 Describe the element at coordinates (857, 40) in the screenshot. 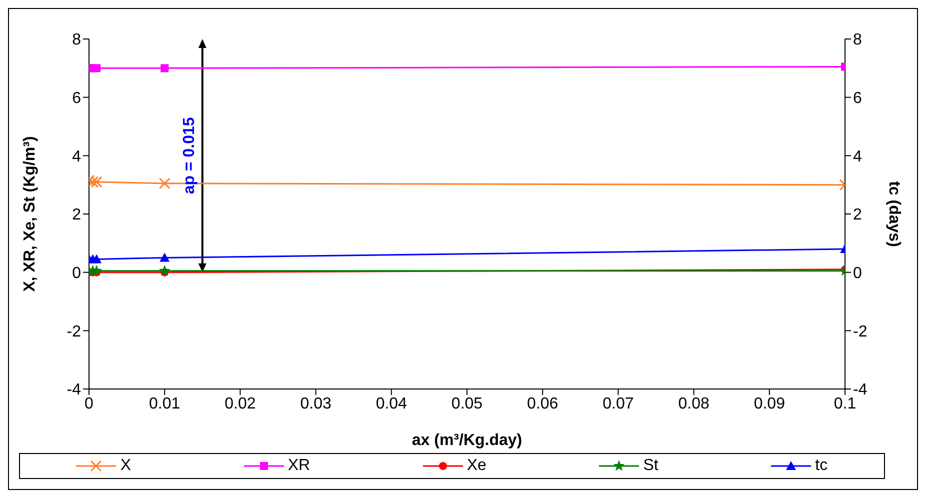

I see `y2-tick-label: 8` at that location.